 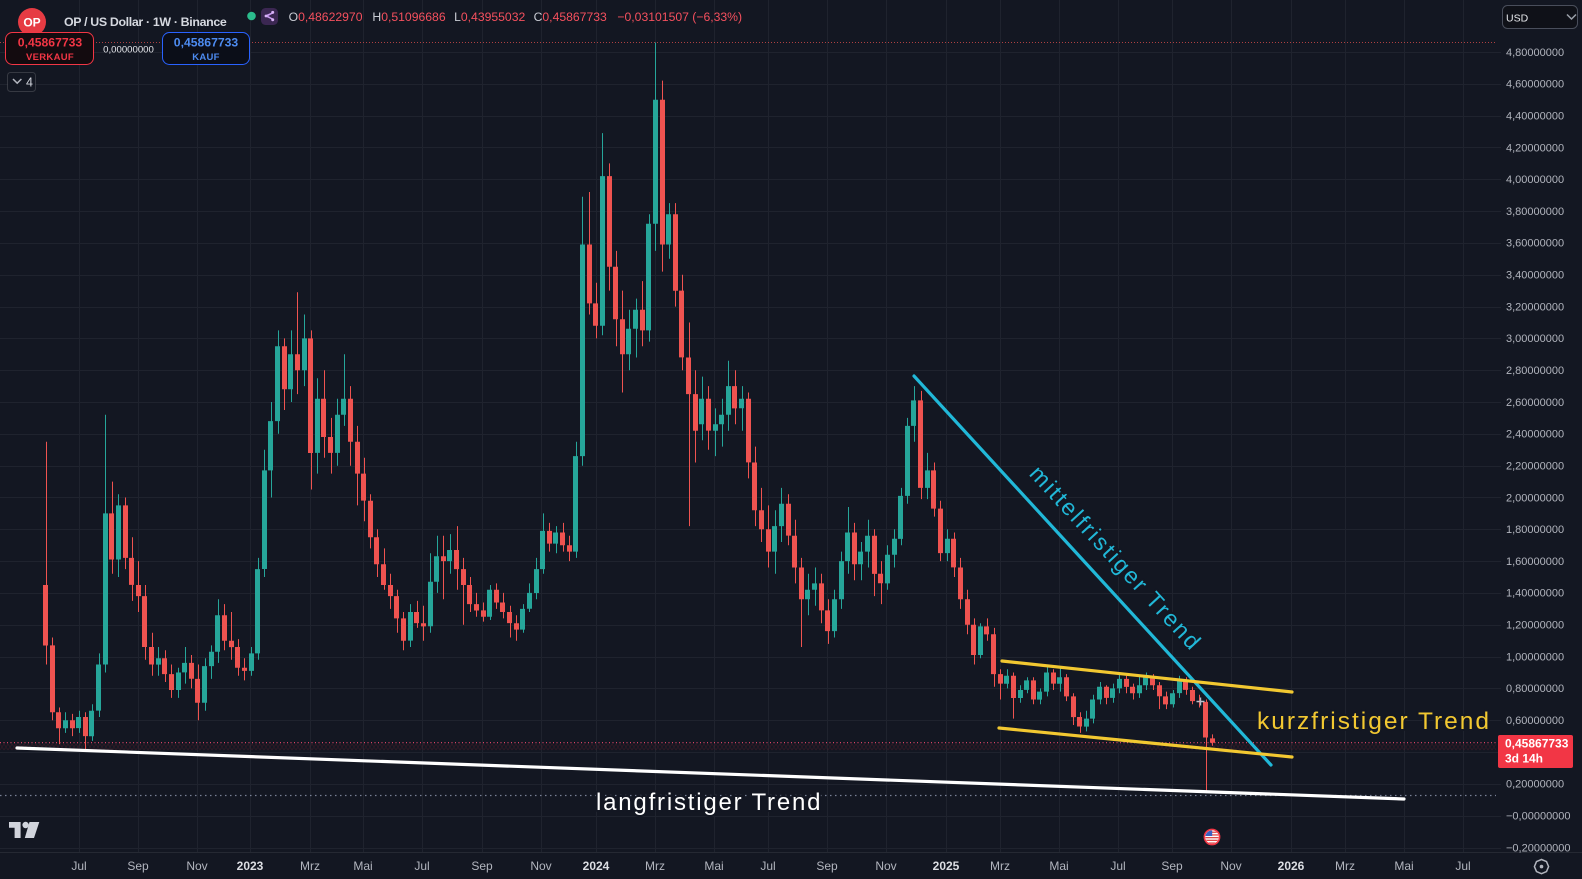 I want to click on svg-text: kurzfristiger Trend, so click(x=1374, y=721).